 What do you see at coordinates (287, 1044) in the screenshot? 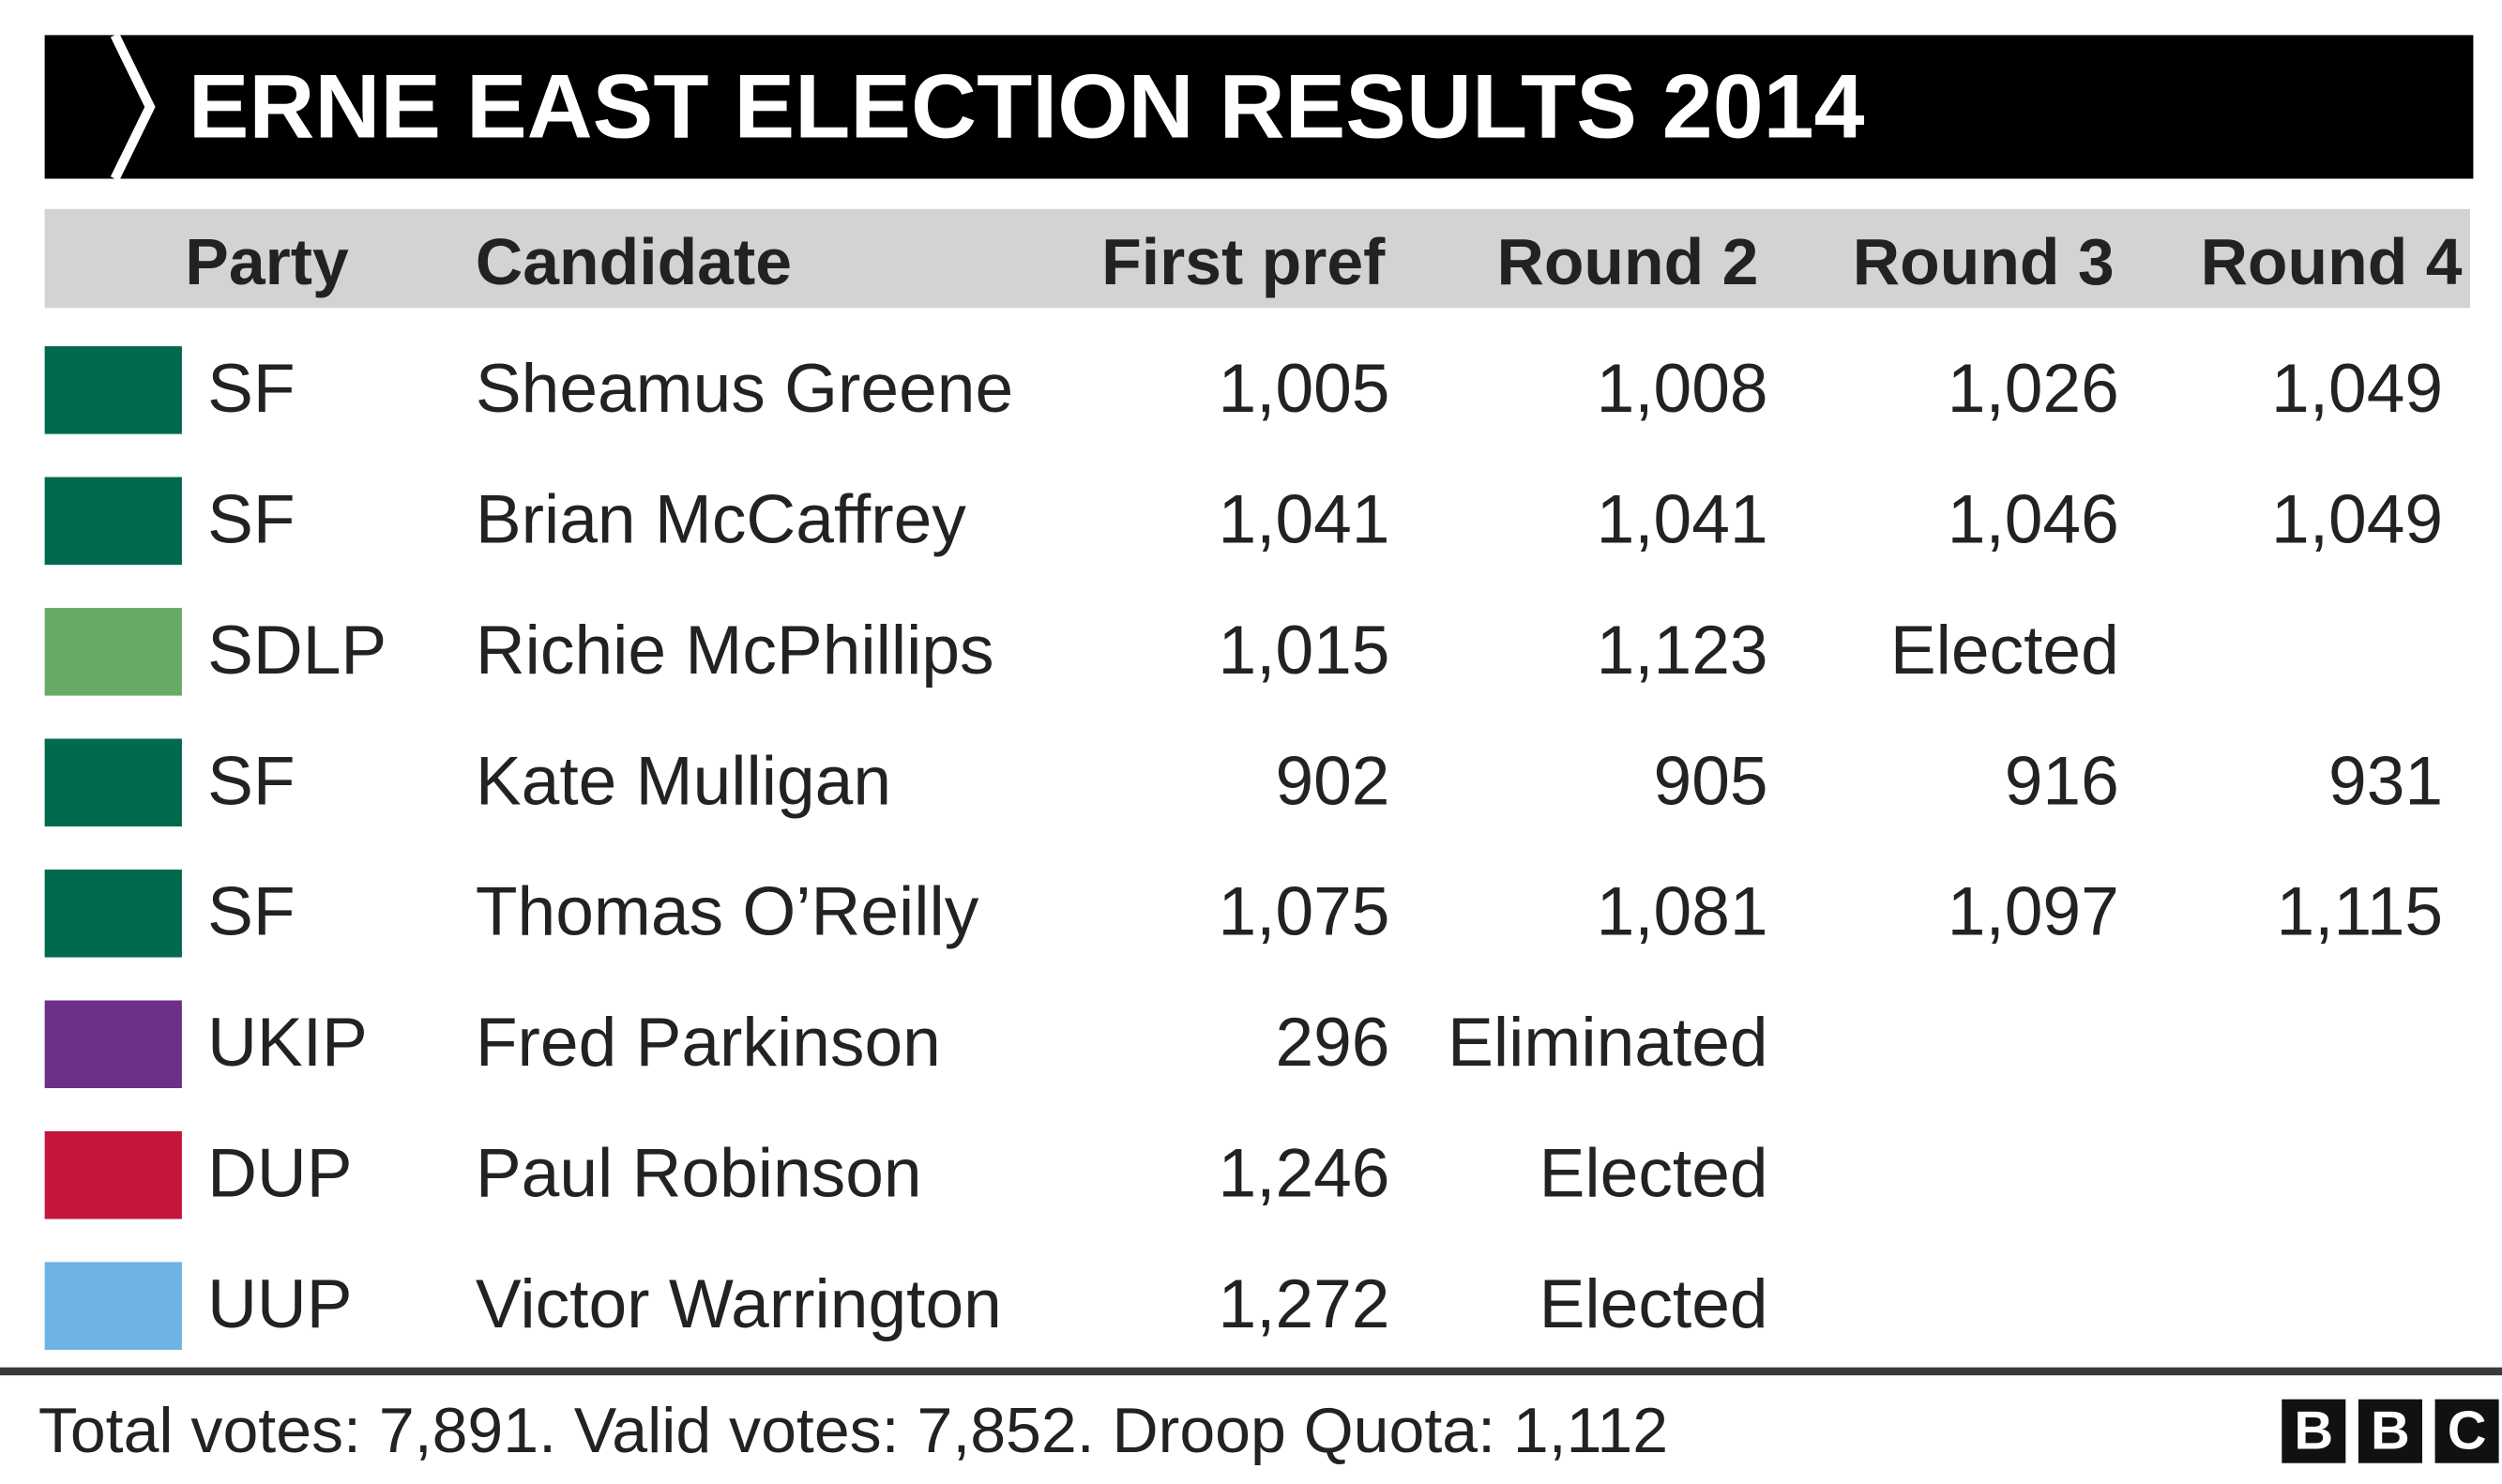
I see `party: UKIP` at bounding box center [287, 1044].